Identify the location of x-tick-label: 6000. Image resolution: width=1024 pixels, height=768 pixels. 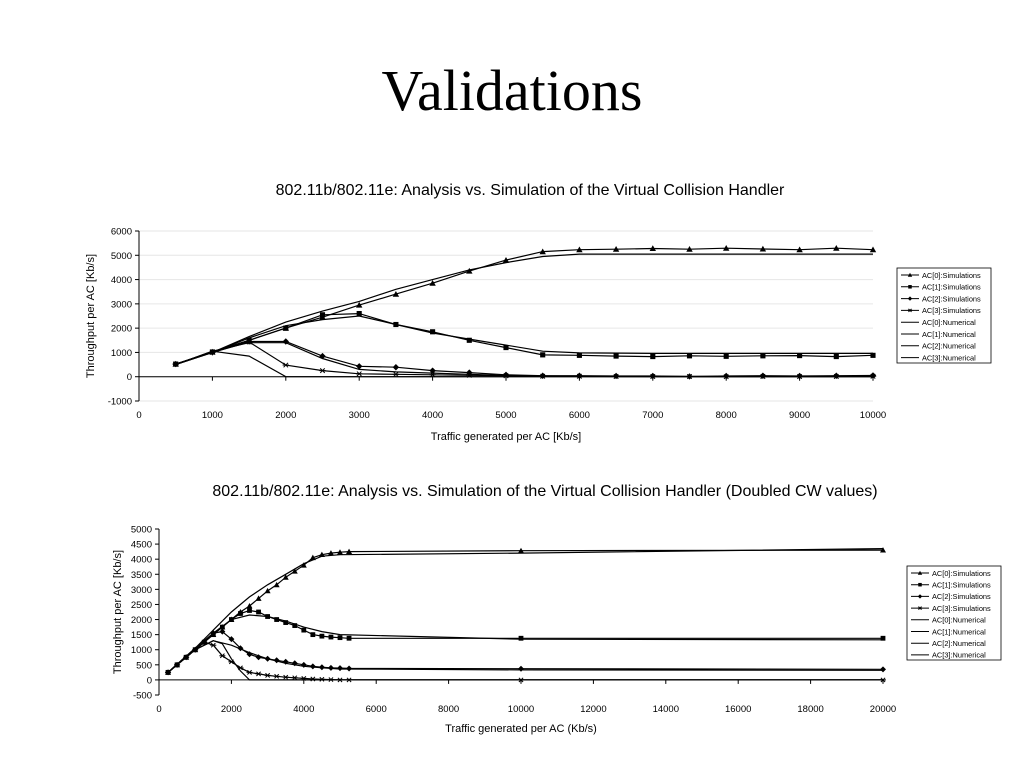
(579, 415).